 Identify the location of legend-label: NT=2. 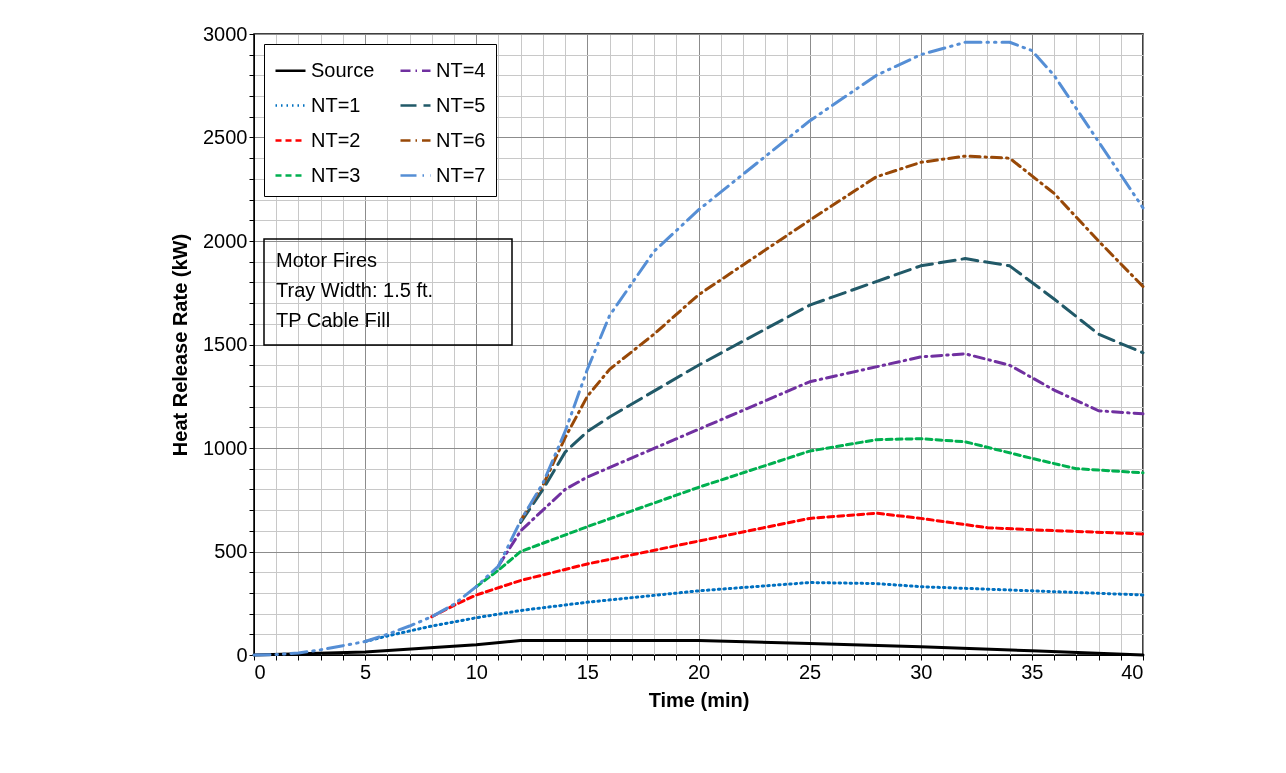
(336, 139).